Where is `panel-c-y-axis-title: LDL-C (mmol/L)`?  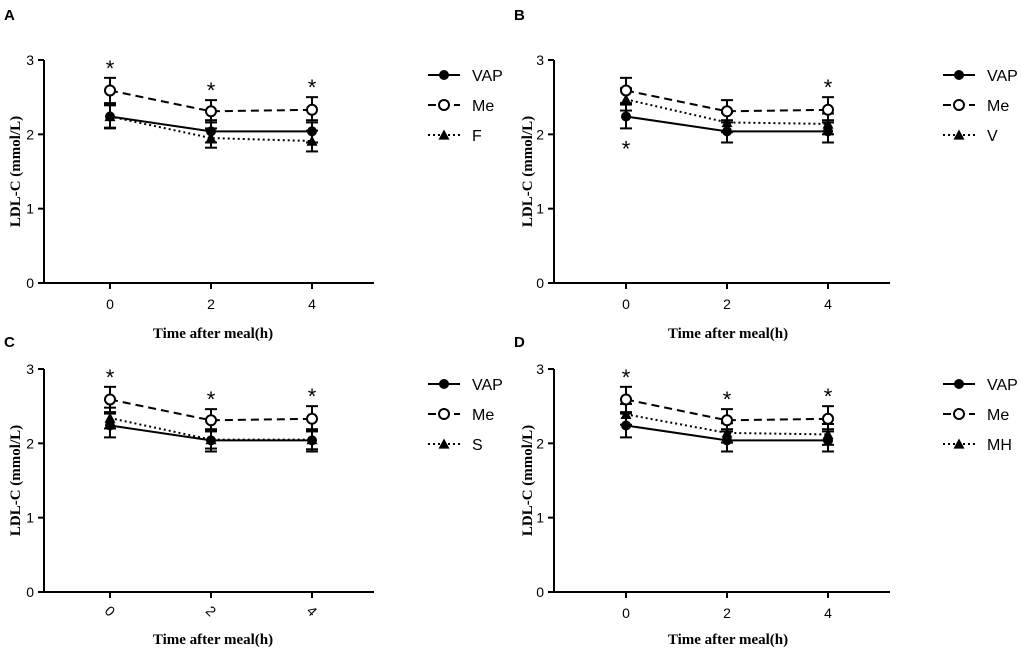 panel-c-y-axis-title: LDL-C (mmol/L) is located at coordinates (16, 480).